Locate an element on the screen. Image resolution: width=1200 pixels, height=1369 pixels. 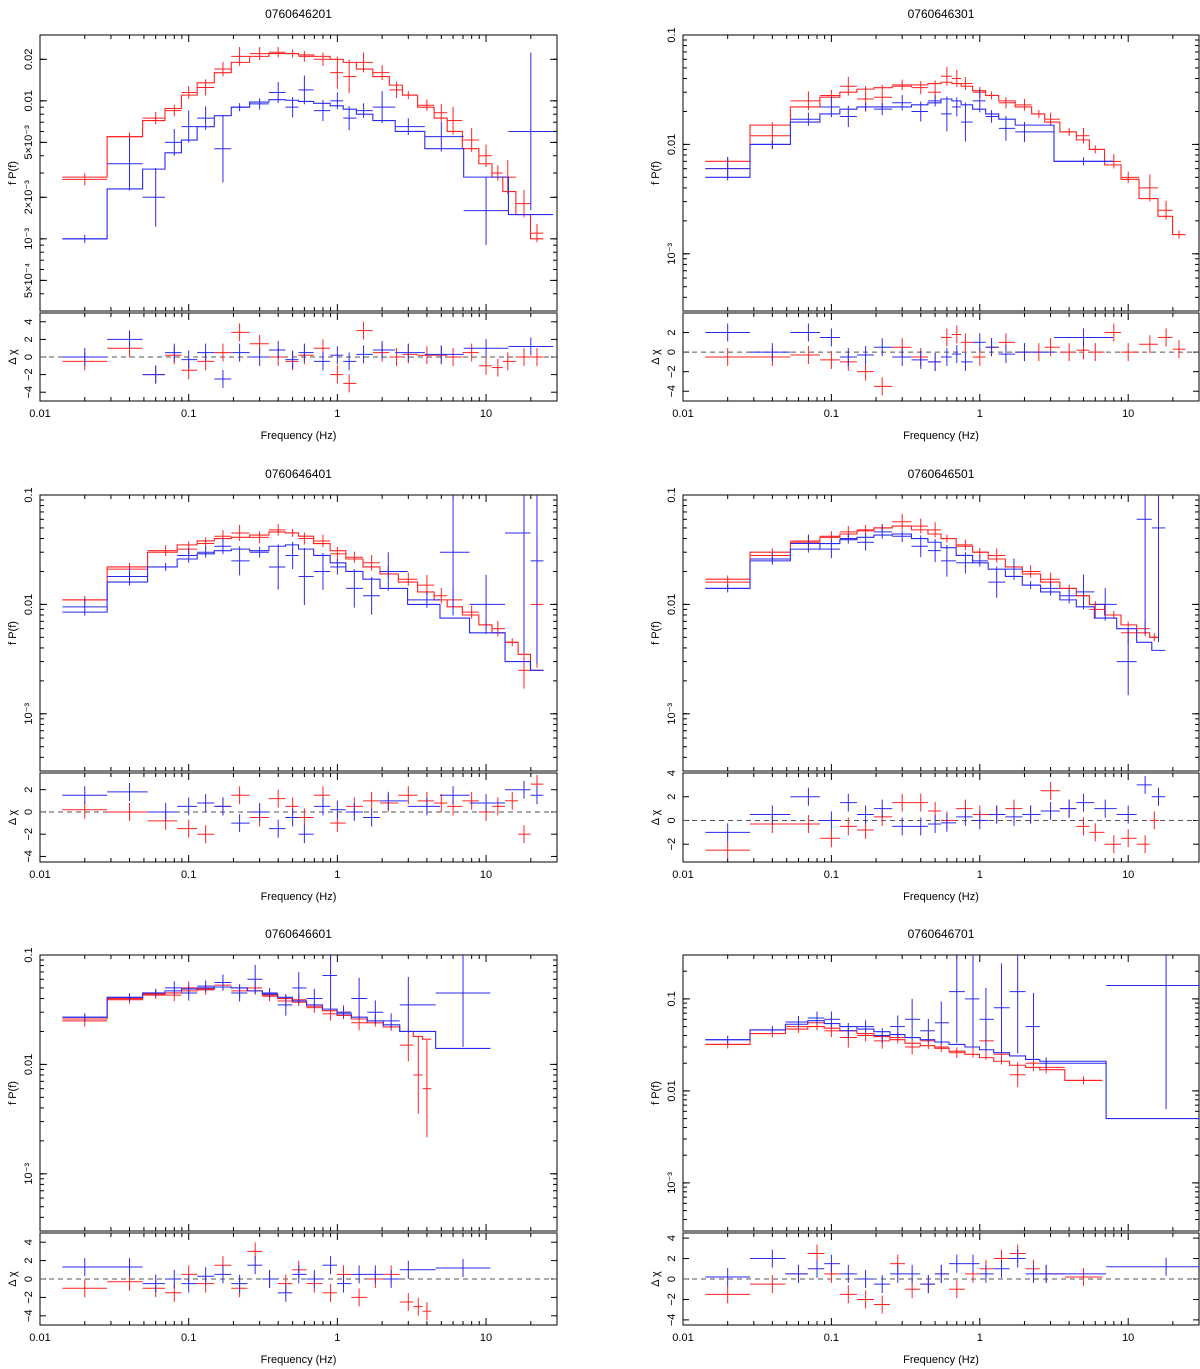
resid-tick-label: 4 is located at coordinates (29, 1242).